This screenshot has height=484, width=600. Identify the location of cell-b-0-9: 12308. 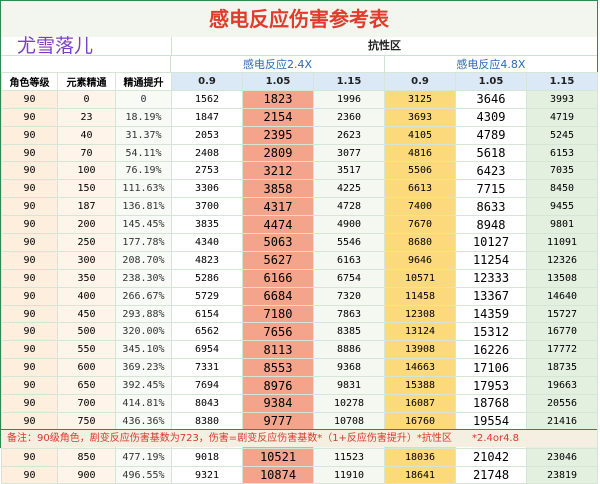
(420, 314).